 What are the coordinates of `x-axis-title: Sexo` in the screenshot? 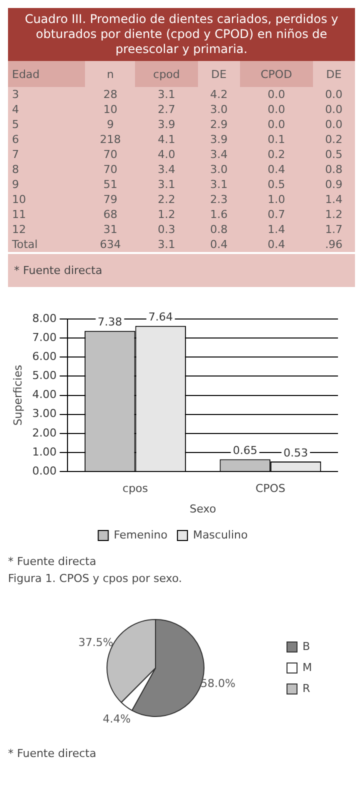 It's located at (203, 509).